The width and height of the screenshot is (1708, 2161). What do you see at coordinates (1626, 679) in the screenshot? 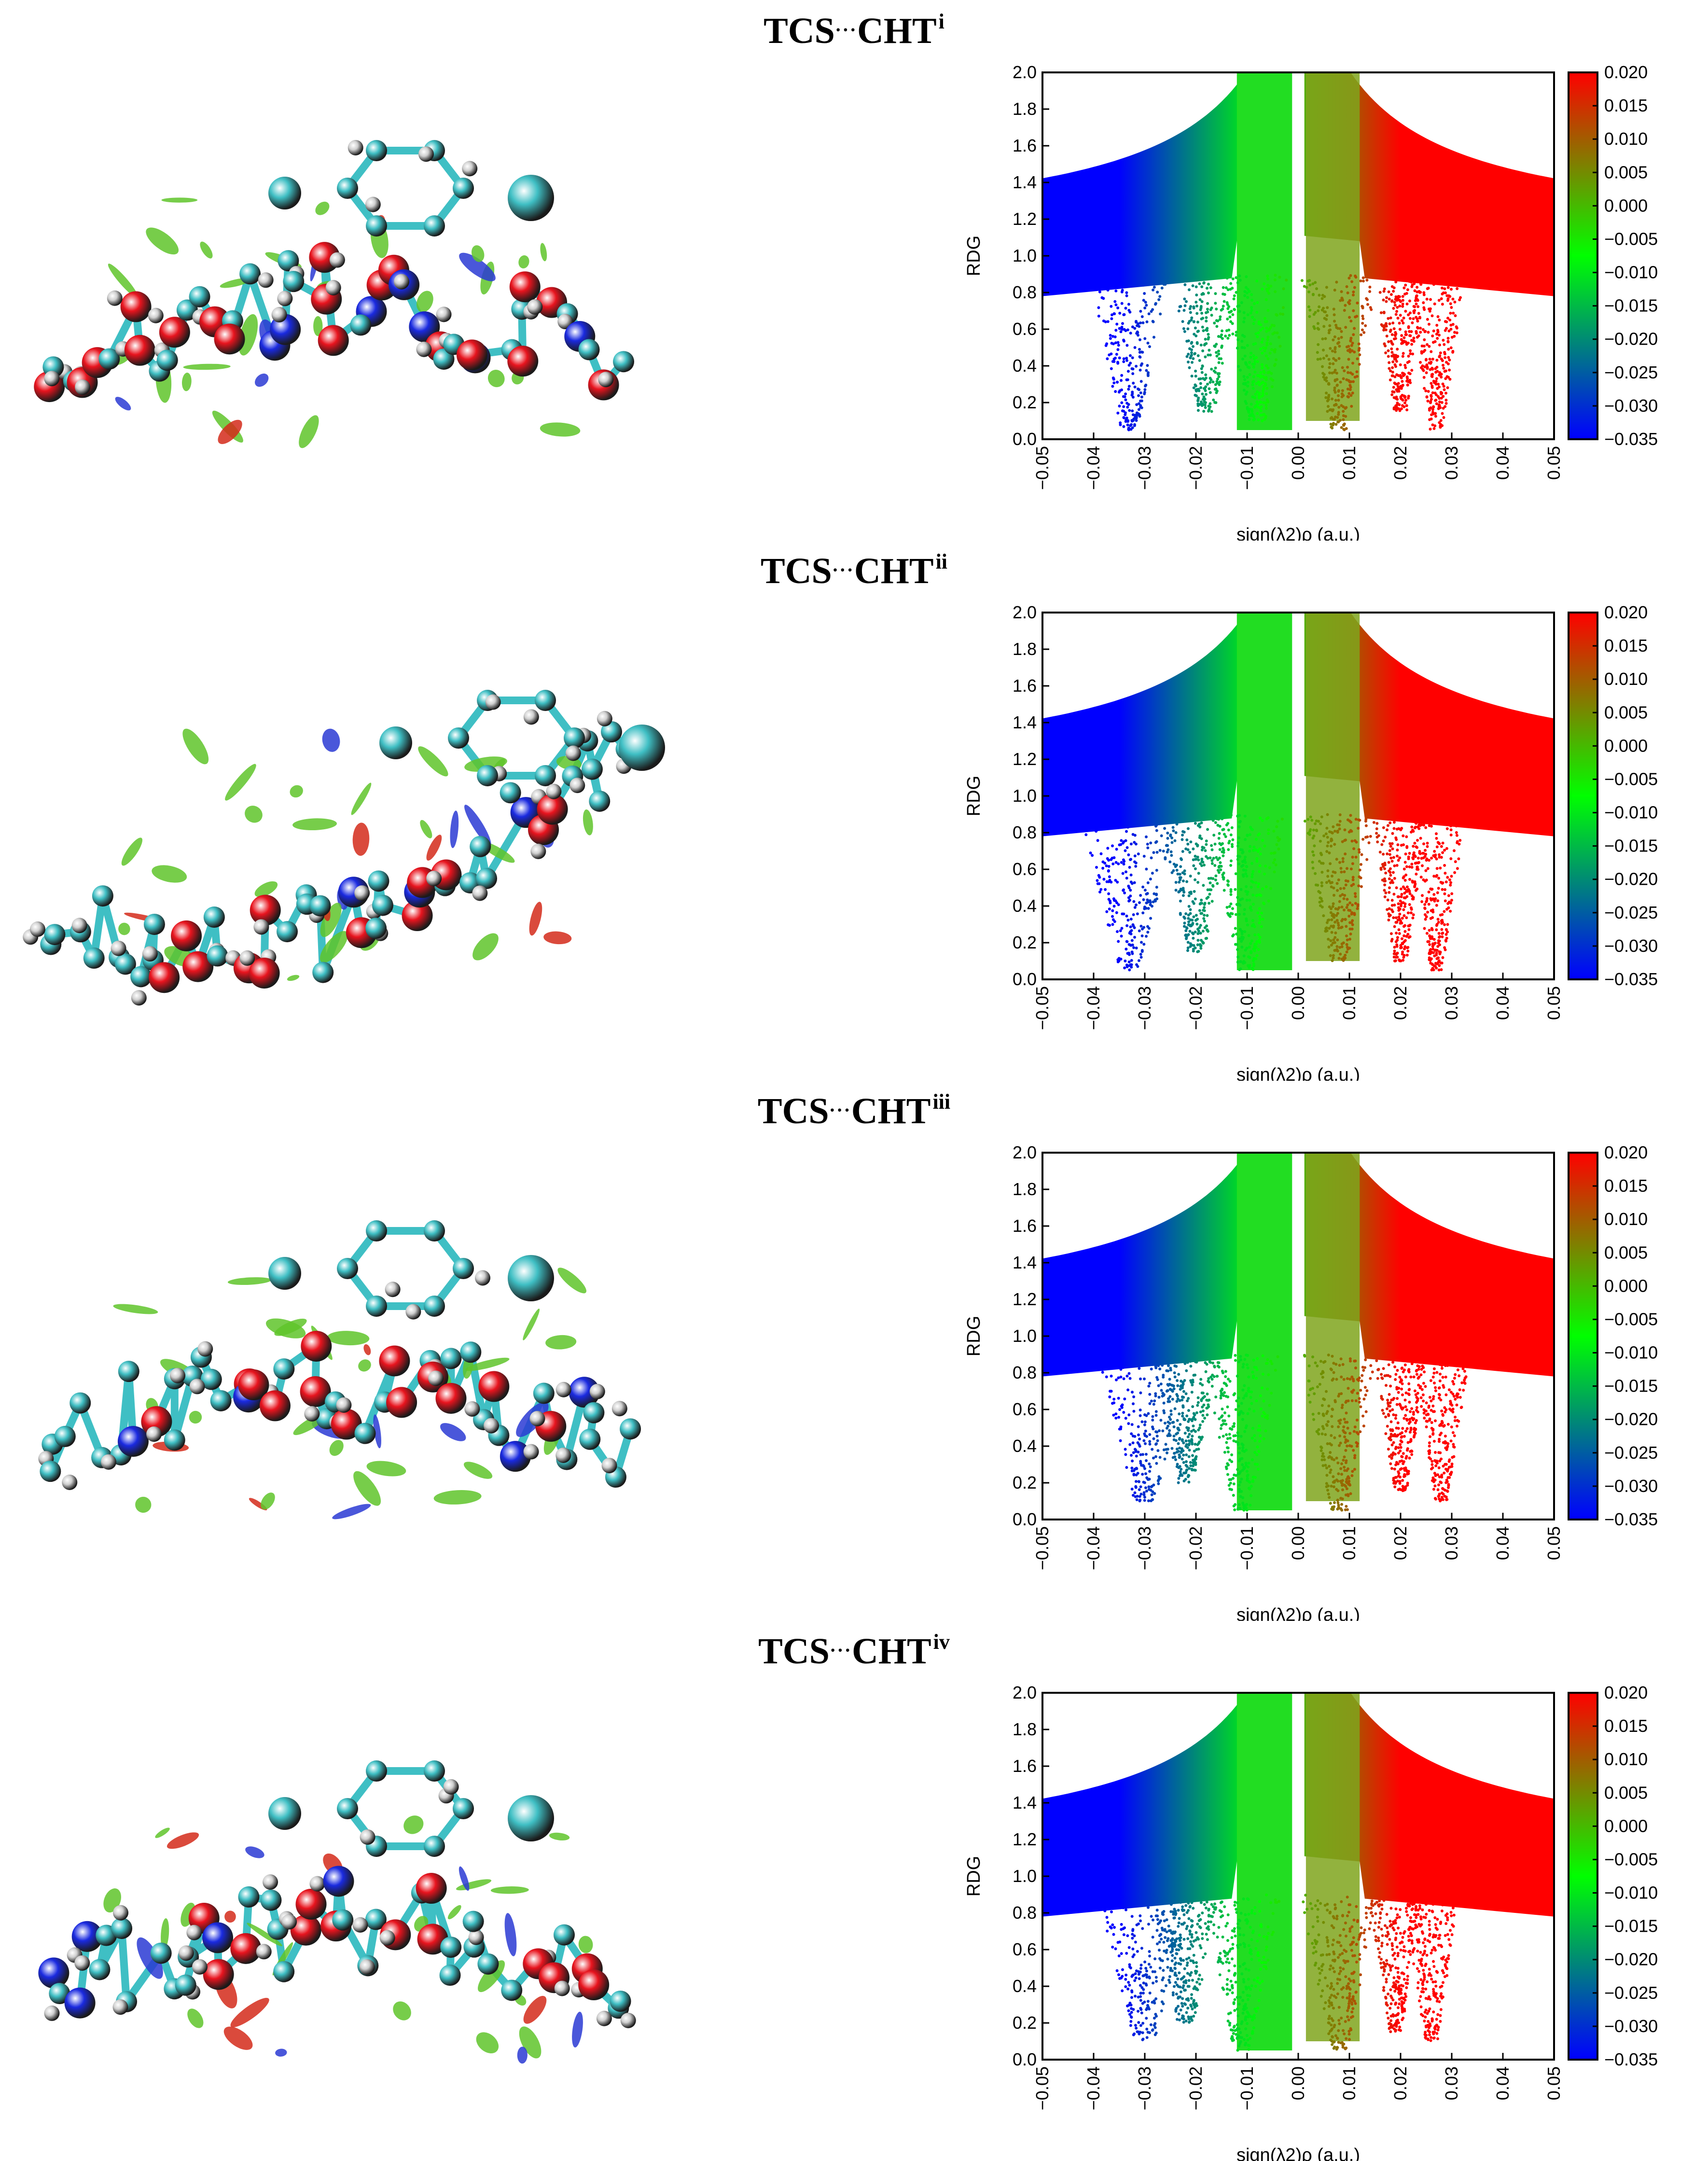
I see `colorbar-tick-label: 0.010` at bounding box center [1626, 679].